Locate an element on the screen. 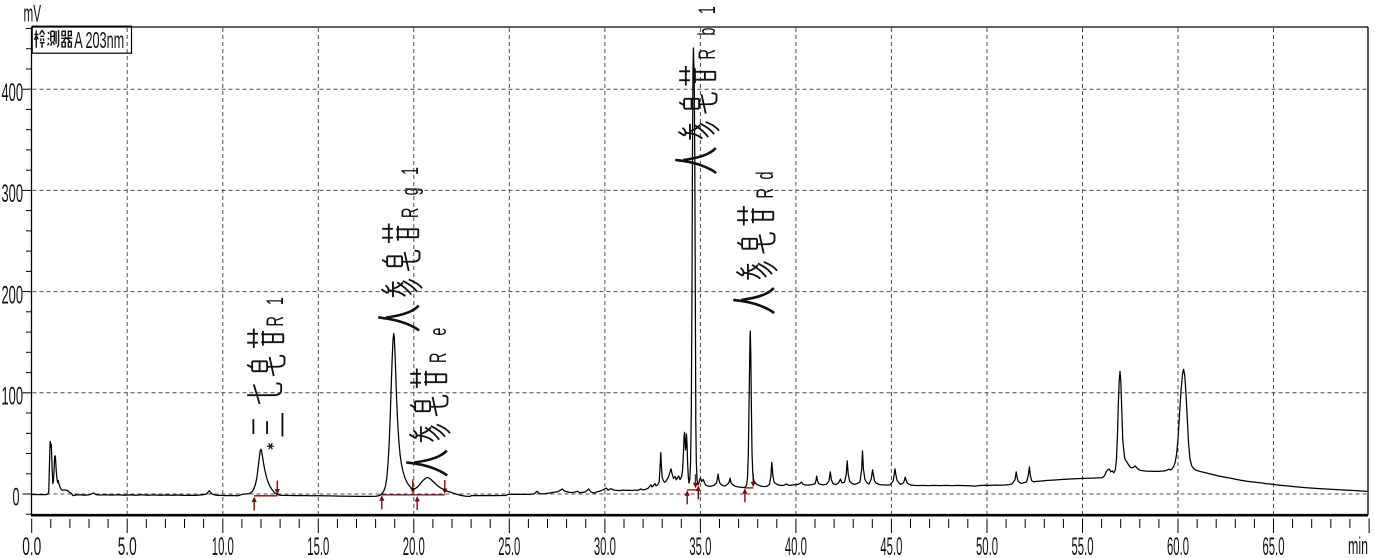 This screenshot has width=1375, height=558. svg-text: 15.0 is located at coordinates (318, 545).